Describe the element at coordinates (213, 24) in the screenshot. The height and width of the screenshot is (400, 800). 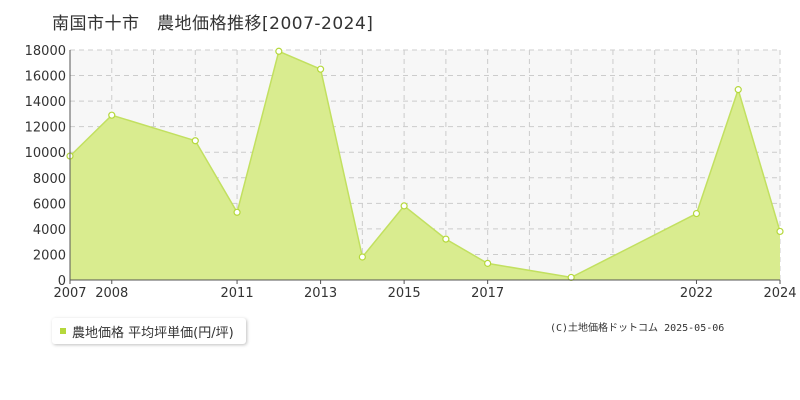
I see `chart-title: 南国市十市 農地価格推移[2007-2024]` at that location.